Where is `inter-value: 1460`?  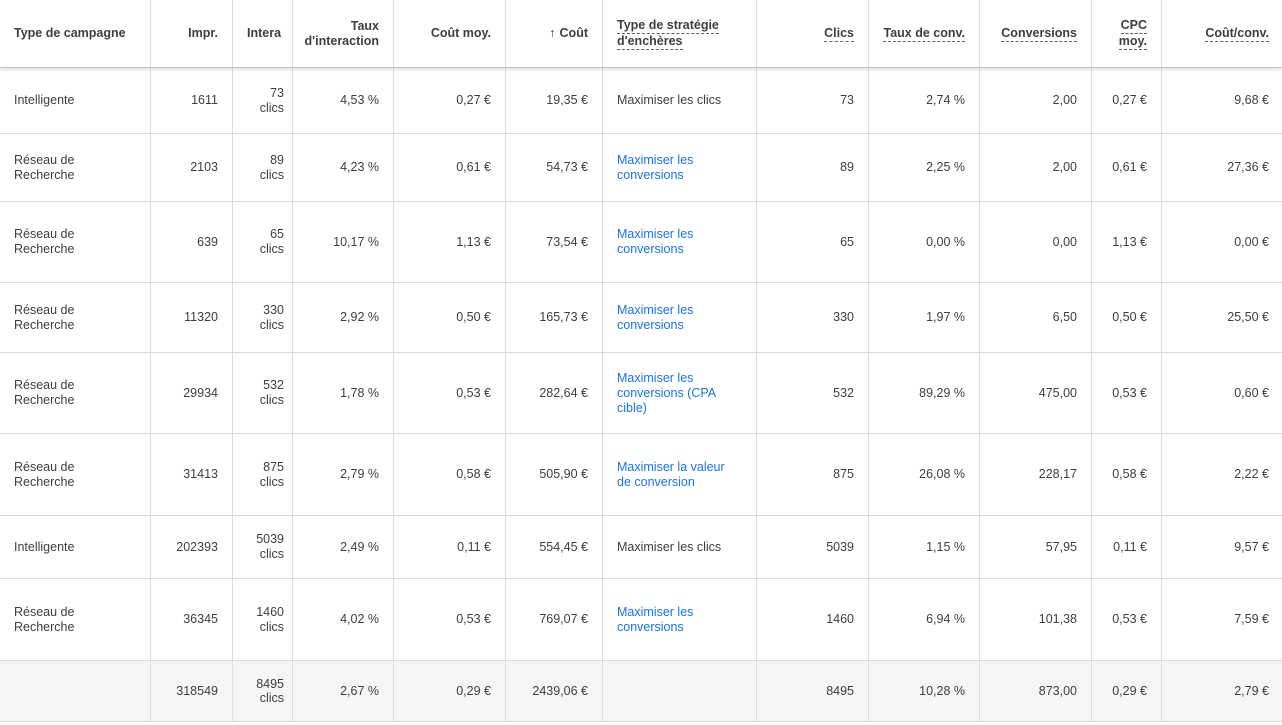
inter-value: 1460 is located at coordinates (270, 611).